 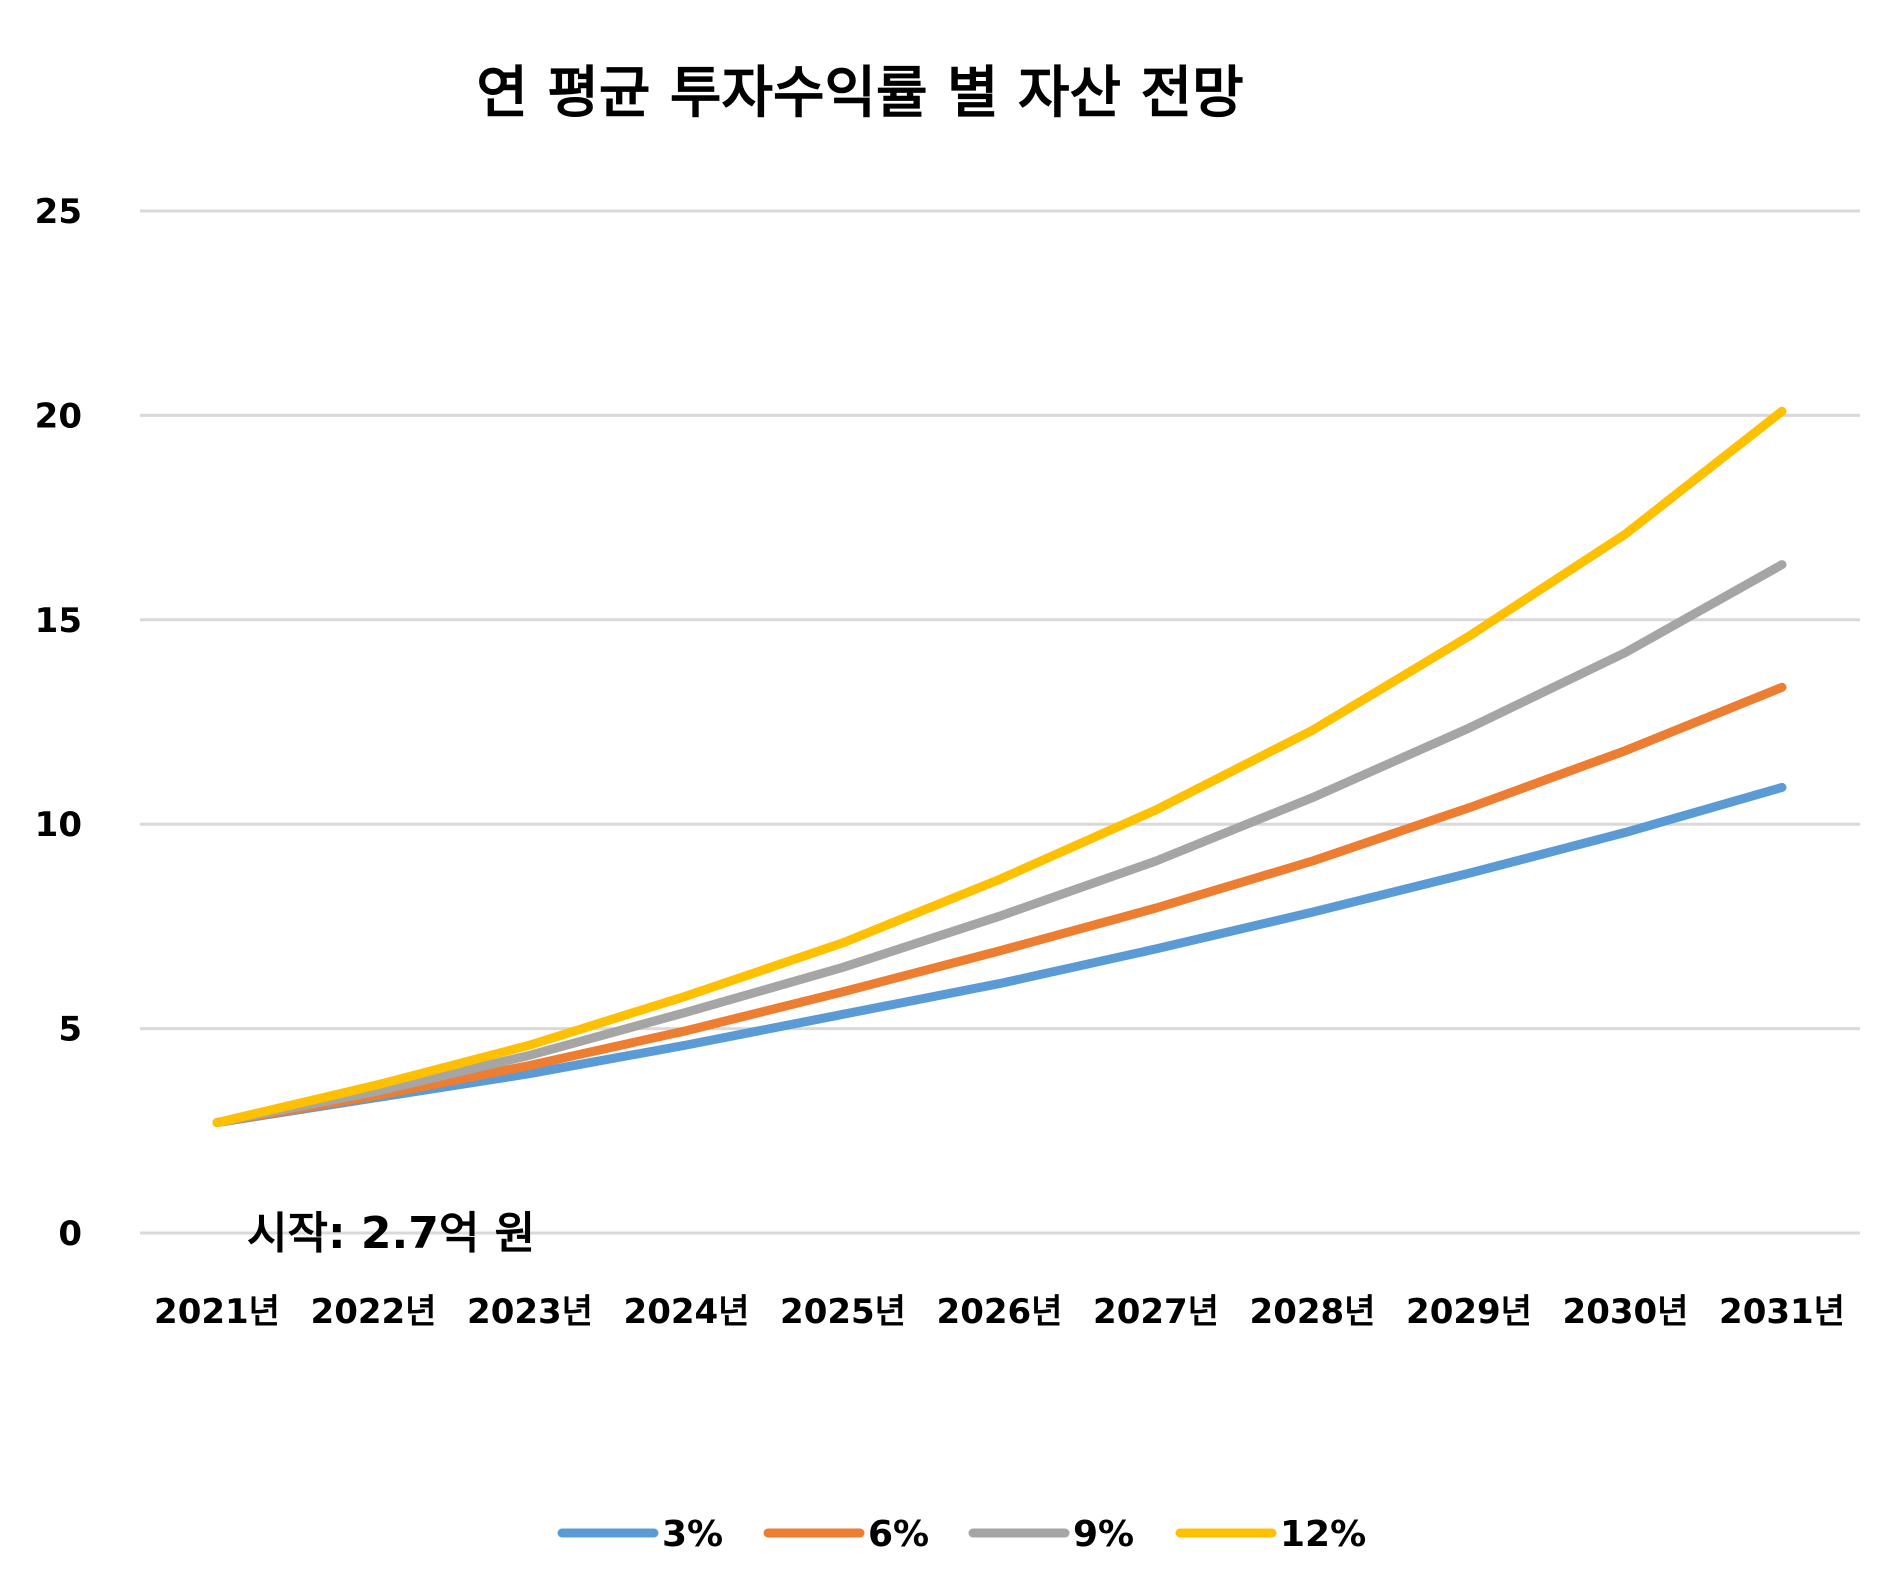 What do you see at coordinates (58, 212) in the screenshot?
I see `y-tick-label: 25` at bounding box center [58, 212].